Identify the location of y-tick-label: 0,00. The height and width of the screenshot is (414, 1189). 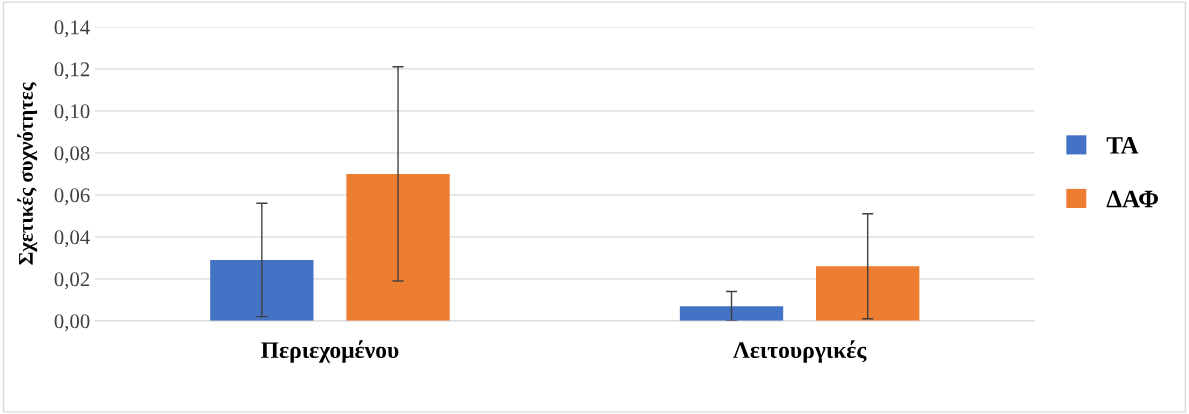
(72, 323).